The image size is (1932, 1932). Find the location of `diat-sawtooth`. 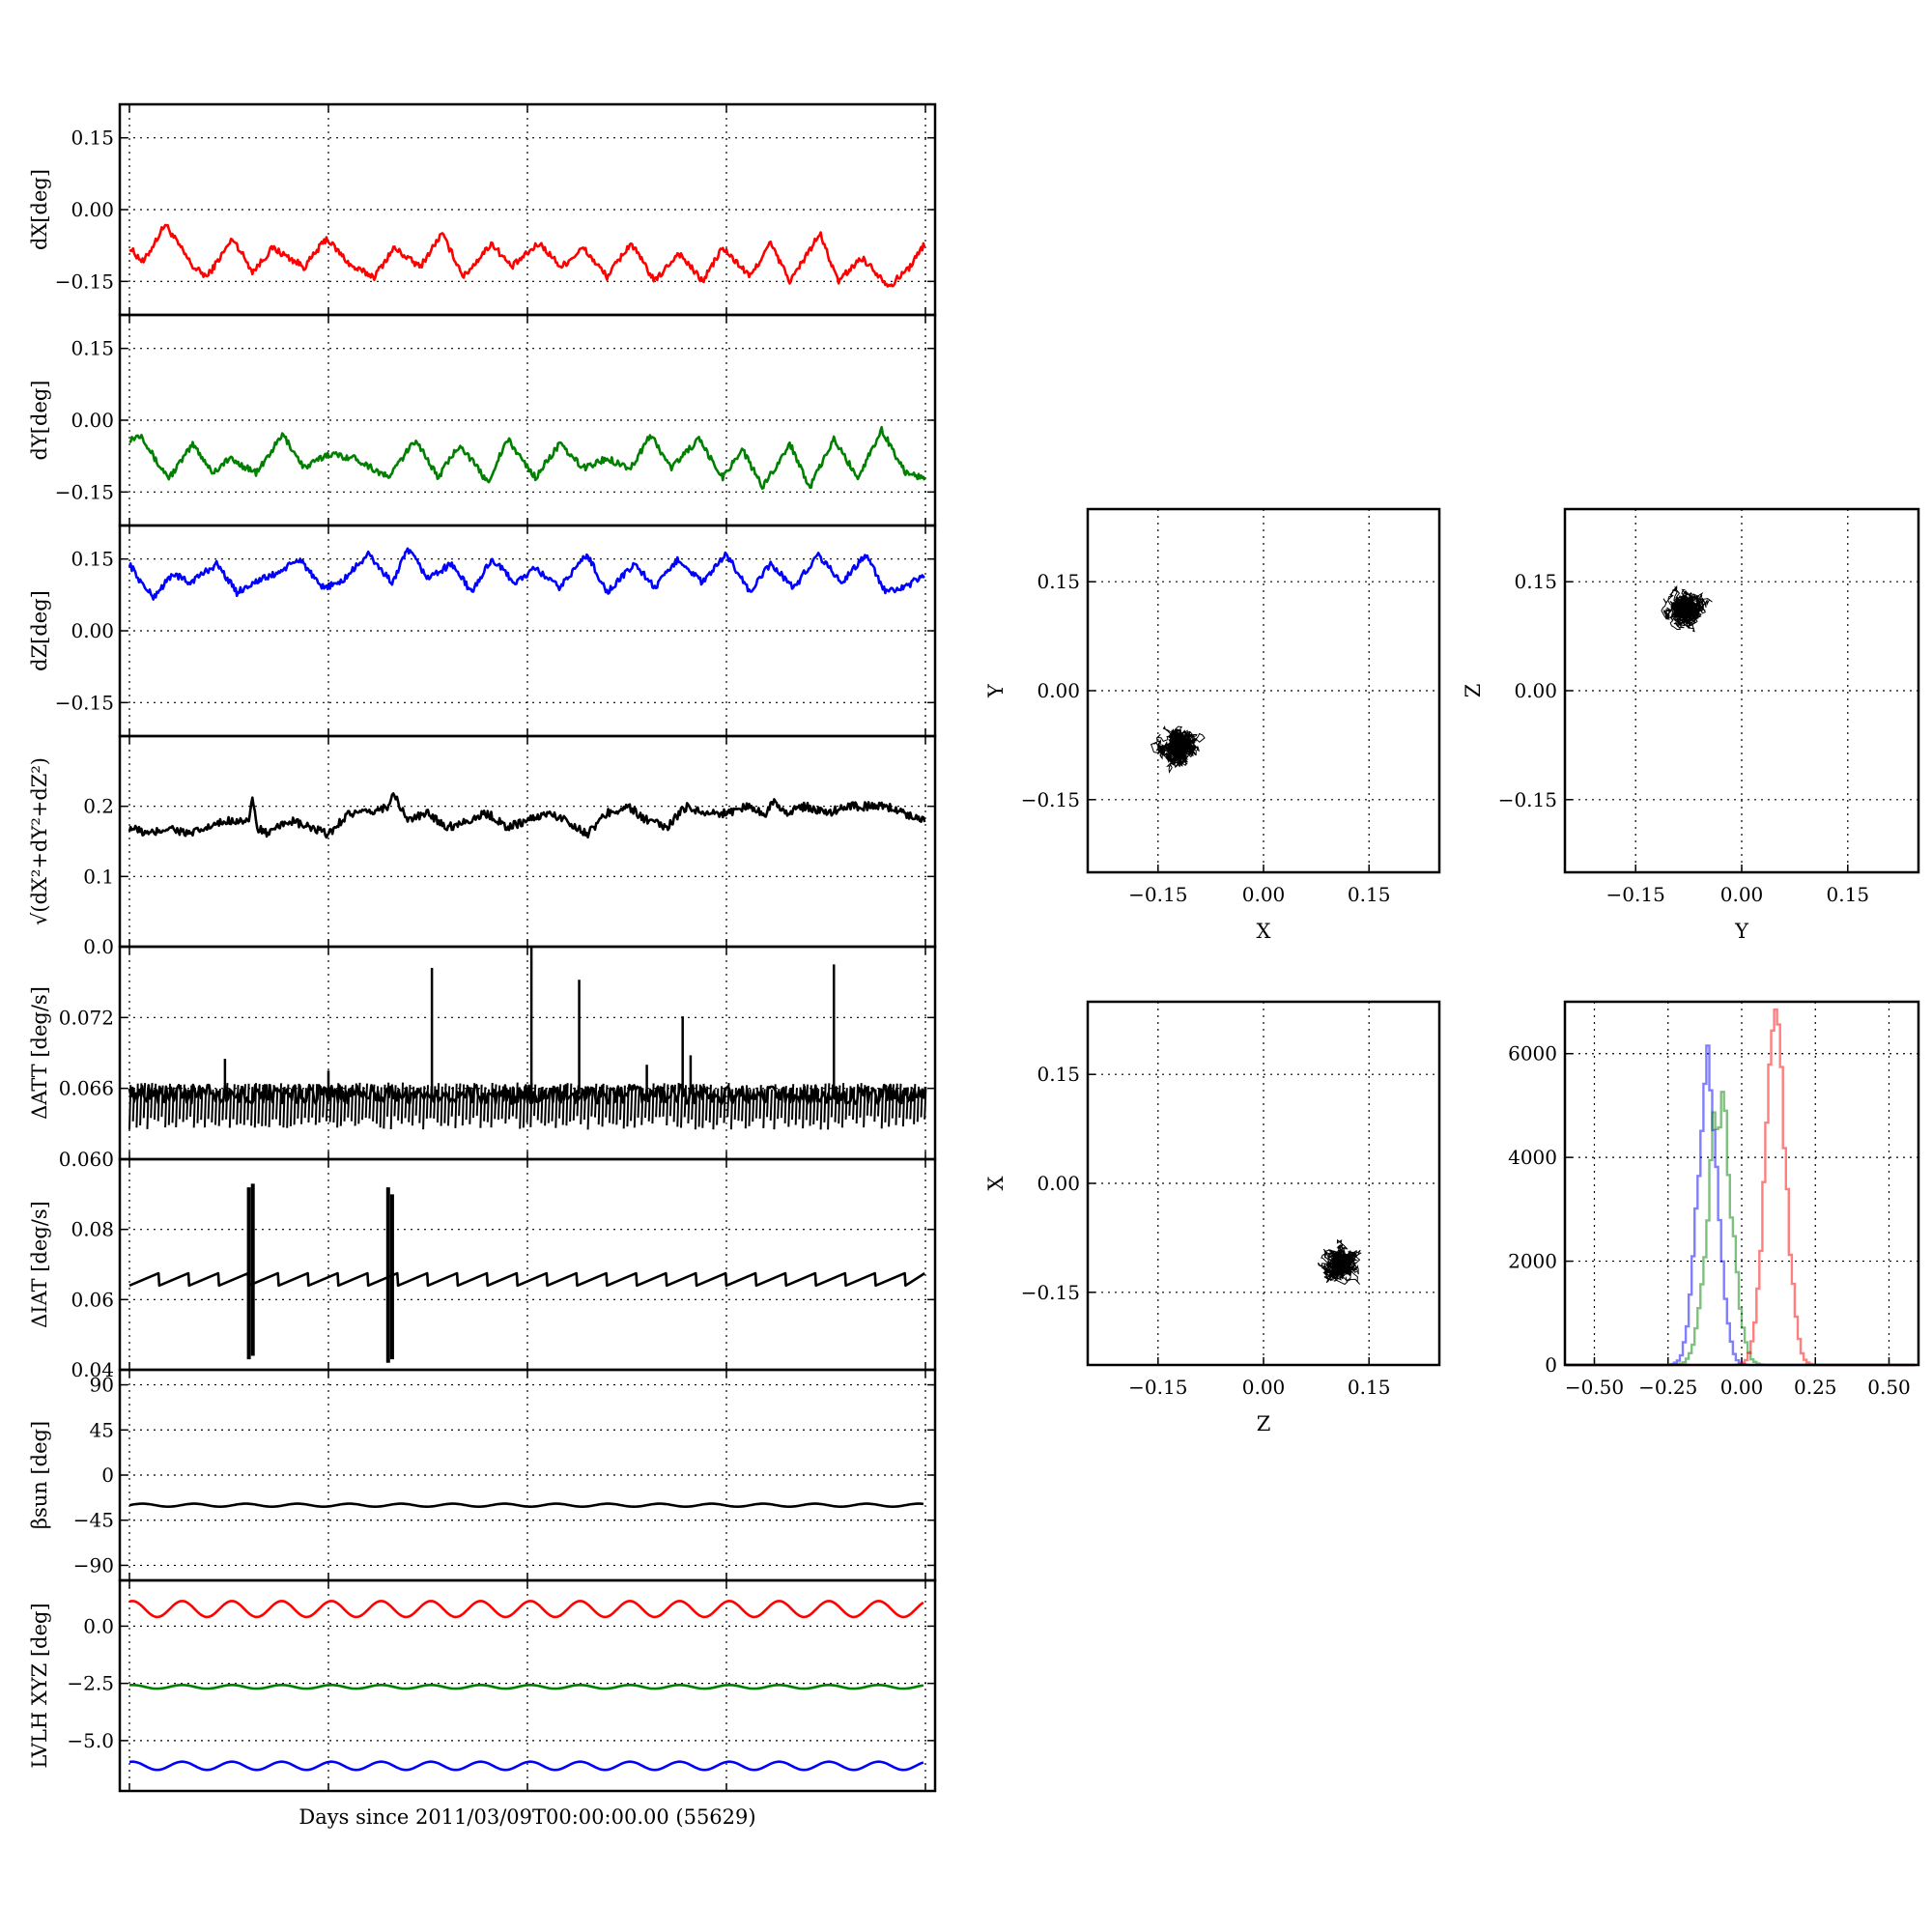

diat-sawtooth is located at coordinates (526, 1279).